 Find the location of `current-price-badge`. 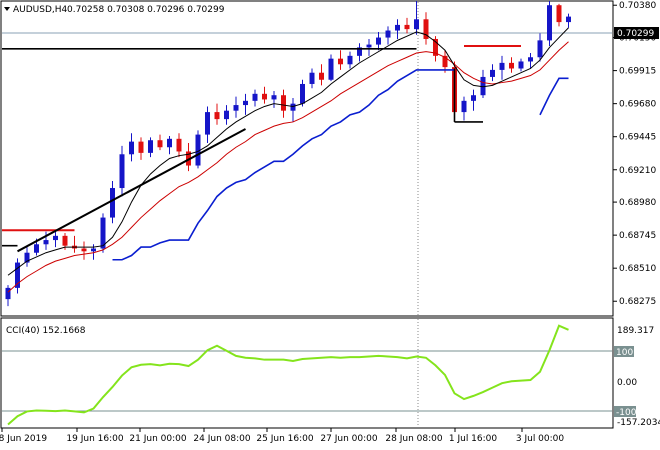

current-price-badge is located at coordinates (636, 33).